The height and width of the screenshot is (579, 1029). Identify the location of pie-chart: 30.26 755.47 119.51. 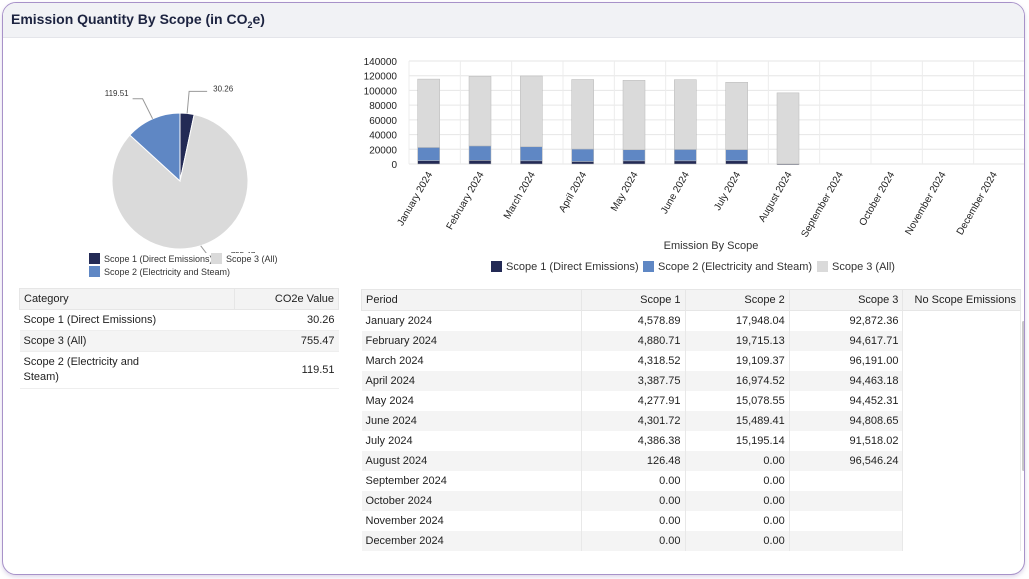
(180, 168).